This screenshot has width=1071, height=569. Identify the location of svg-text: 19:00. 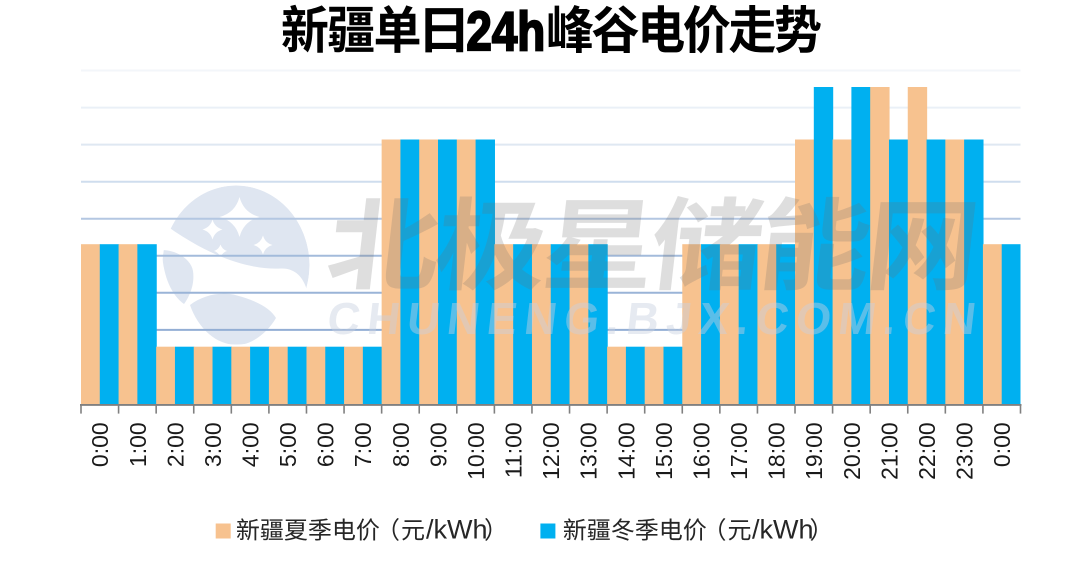
(814, 451).